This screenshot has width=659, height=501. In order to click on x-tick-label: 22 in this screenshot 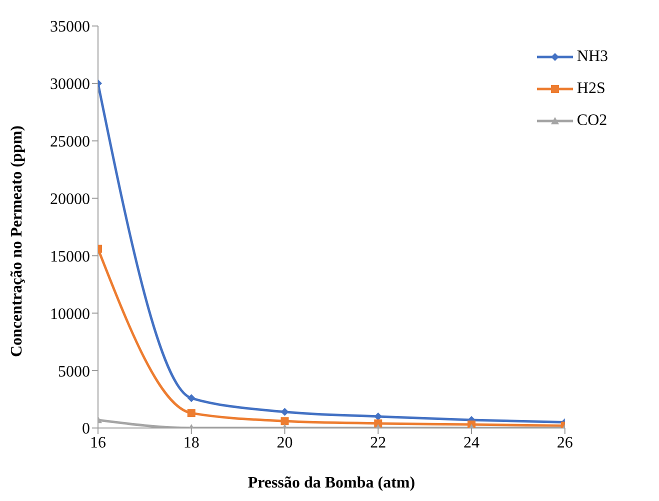, I will do `click(378, 443)`.